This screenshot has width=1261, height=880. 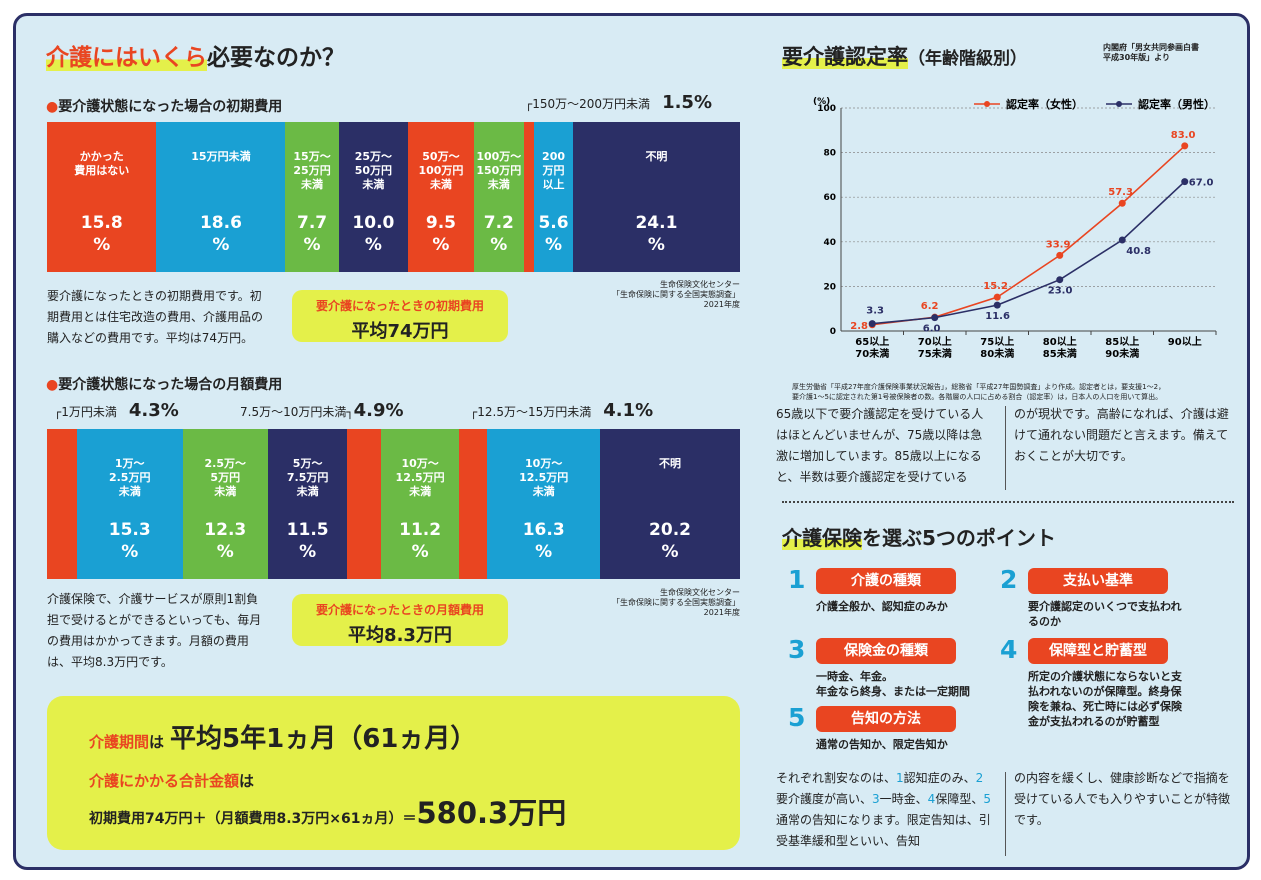 I want to click on point-title: 保障型と貯蓄型, so click(x=1098, y=651).